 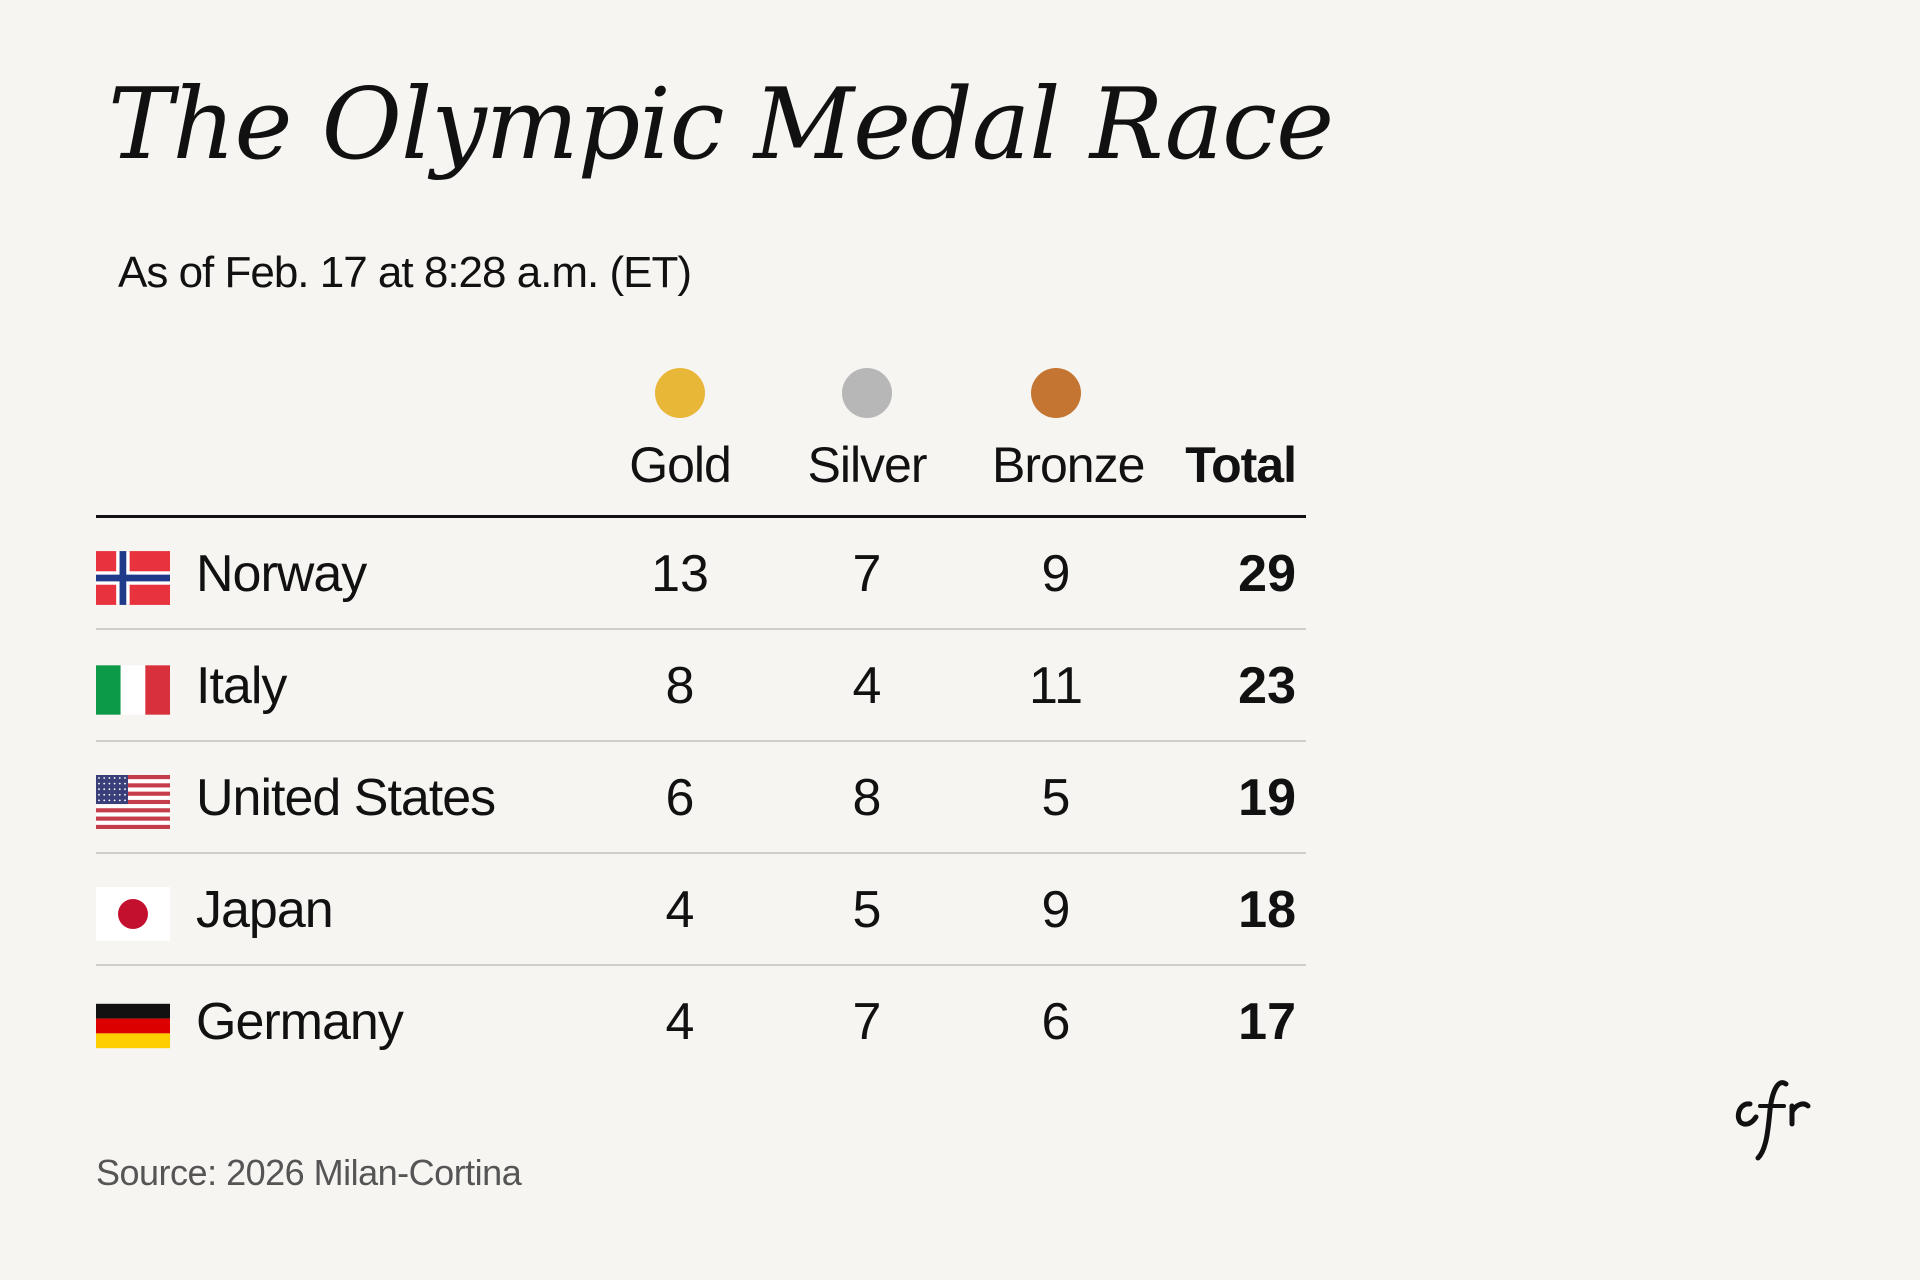 I want to click on chart-subtitle: As of Feb. 17 at 8:28 a.m. (ET), so click(x=405, y=272).